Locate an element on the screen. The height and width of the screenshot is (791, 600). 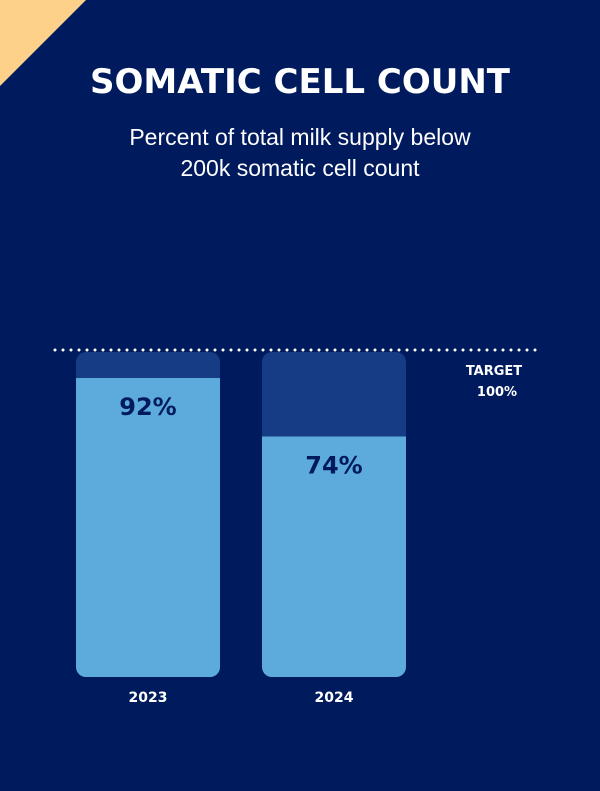
tick-label-2023: 2023 is located at coordinates (148, 698).